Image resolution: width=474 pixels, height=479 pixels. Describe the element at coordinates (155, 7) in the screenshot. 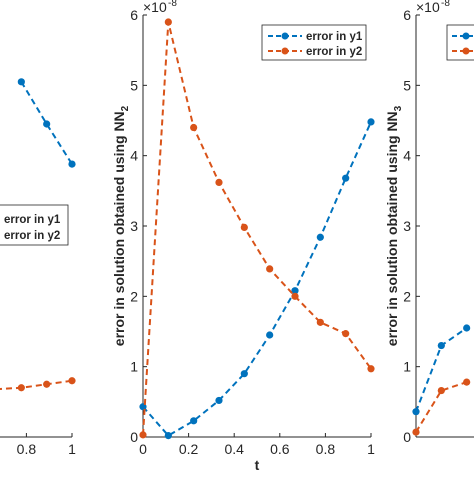

I see `middle-exponent-base: ×10` at that location.